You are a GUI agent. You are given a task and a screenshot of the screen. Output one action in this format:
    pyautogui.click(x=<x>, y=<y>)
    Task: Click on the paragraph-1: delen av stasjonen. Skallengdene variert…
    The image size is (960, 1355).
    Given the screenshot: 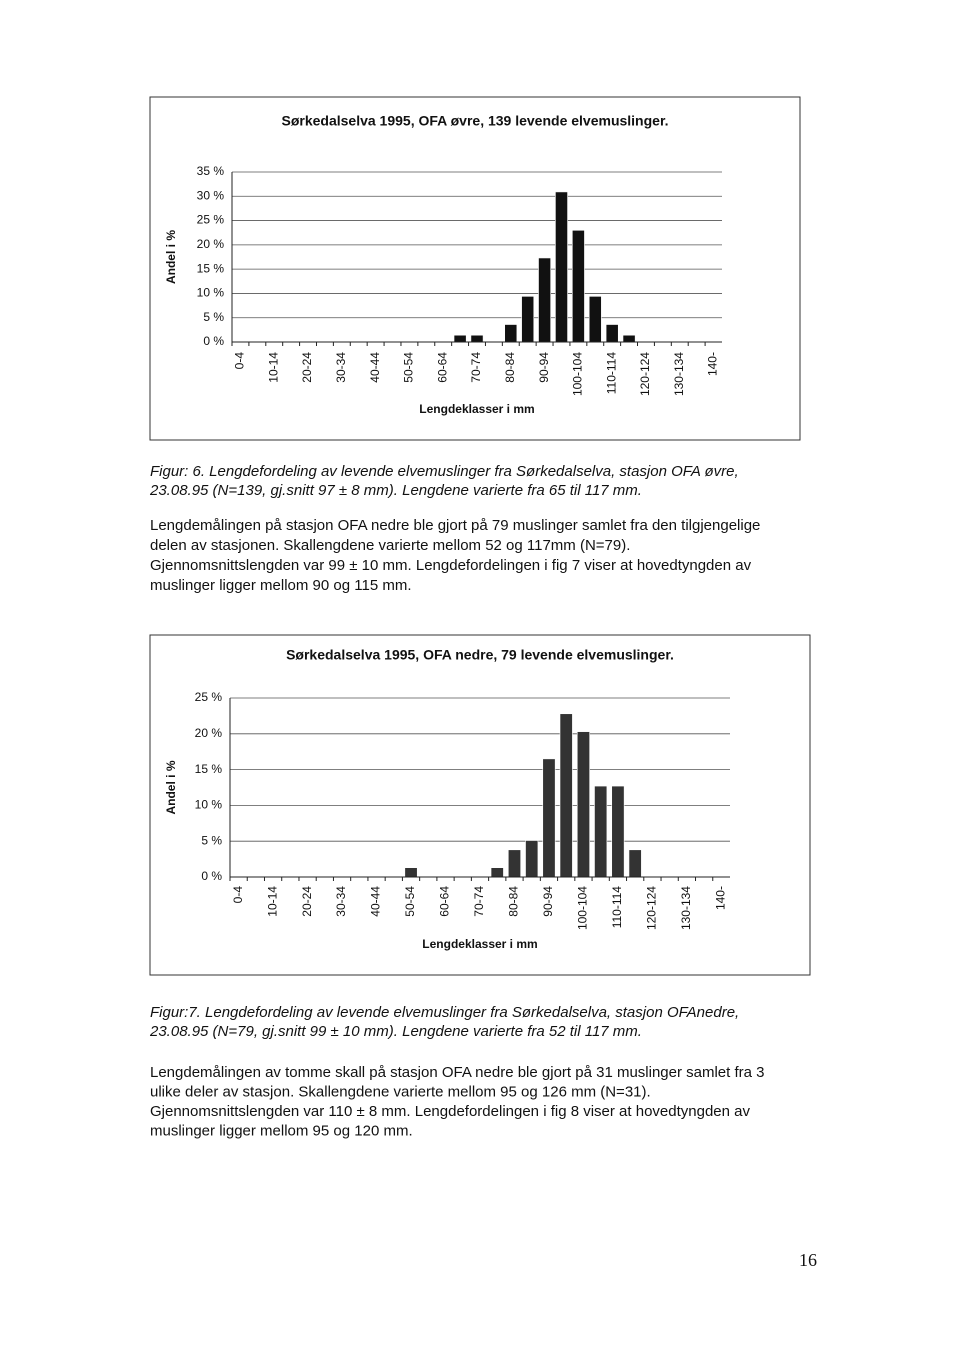 What is the action you would take?
    pyautogui.click(x=390, y=545)
    